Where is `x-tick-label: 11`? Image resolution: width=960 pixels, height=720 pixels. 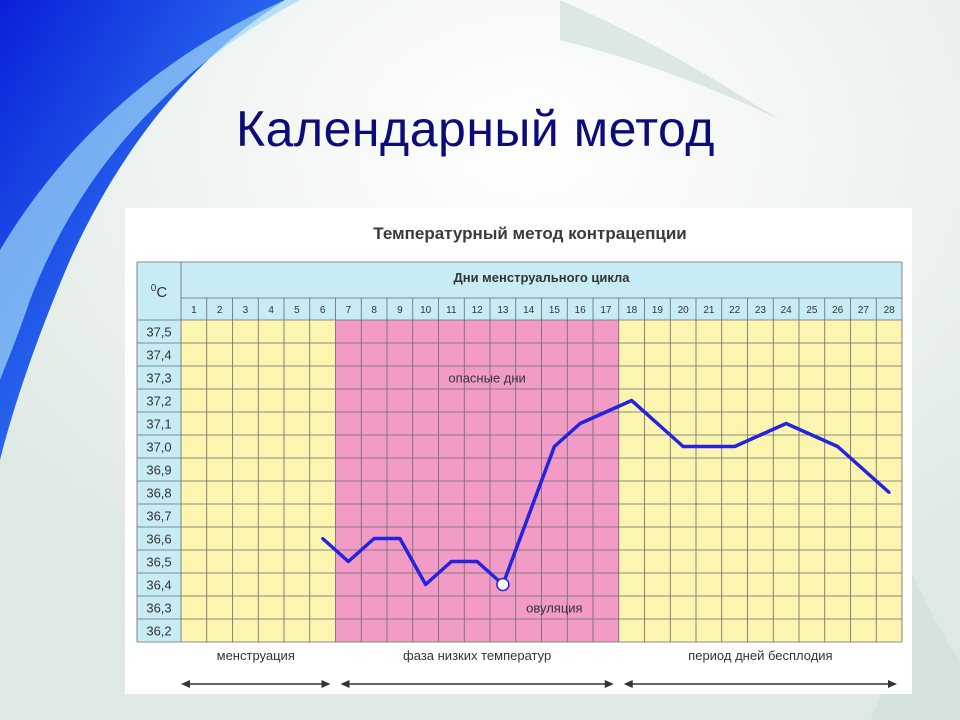
x-tick-label: 11 is located at coordinates (451, 310).